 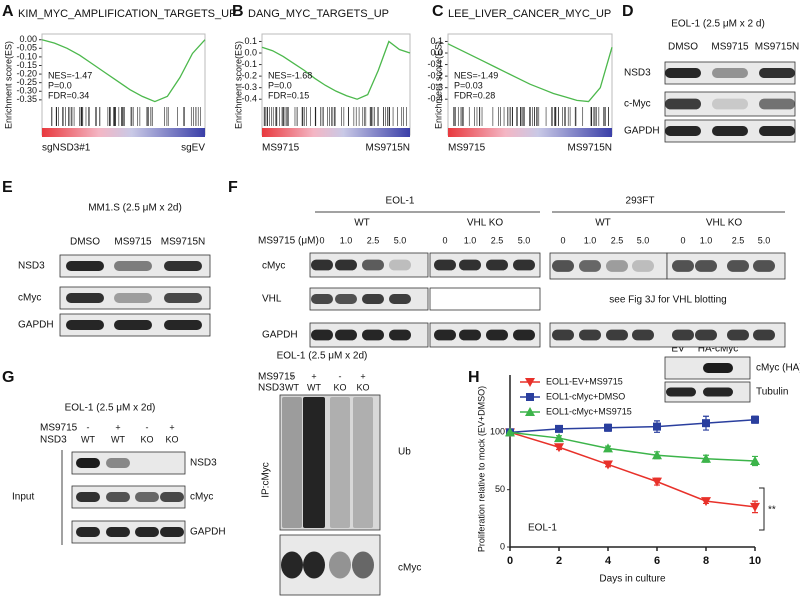 What do you see at coordinates (772, 392) in the screenshot?
I see `row-label: Tubulin` at bounding box center [772, 392].